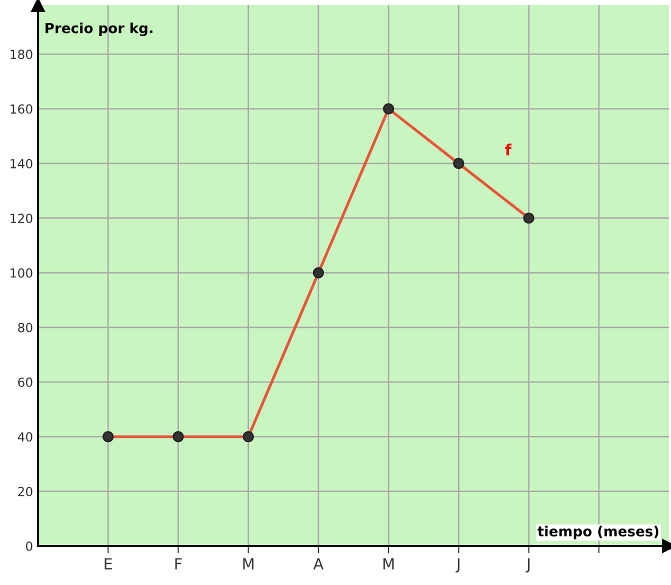 The image size is (671, 585). Describe the element at coordinates (25, 437) in the screenshot. I see `y-tick-label: 40` at that location.